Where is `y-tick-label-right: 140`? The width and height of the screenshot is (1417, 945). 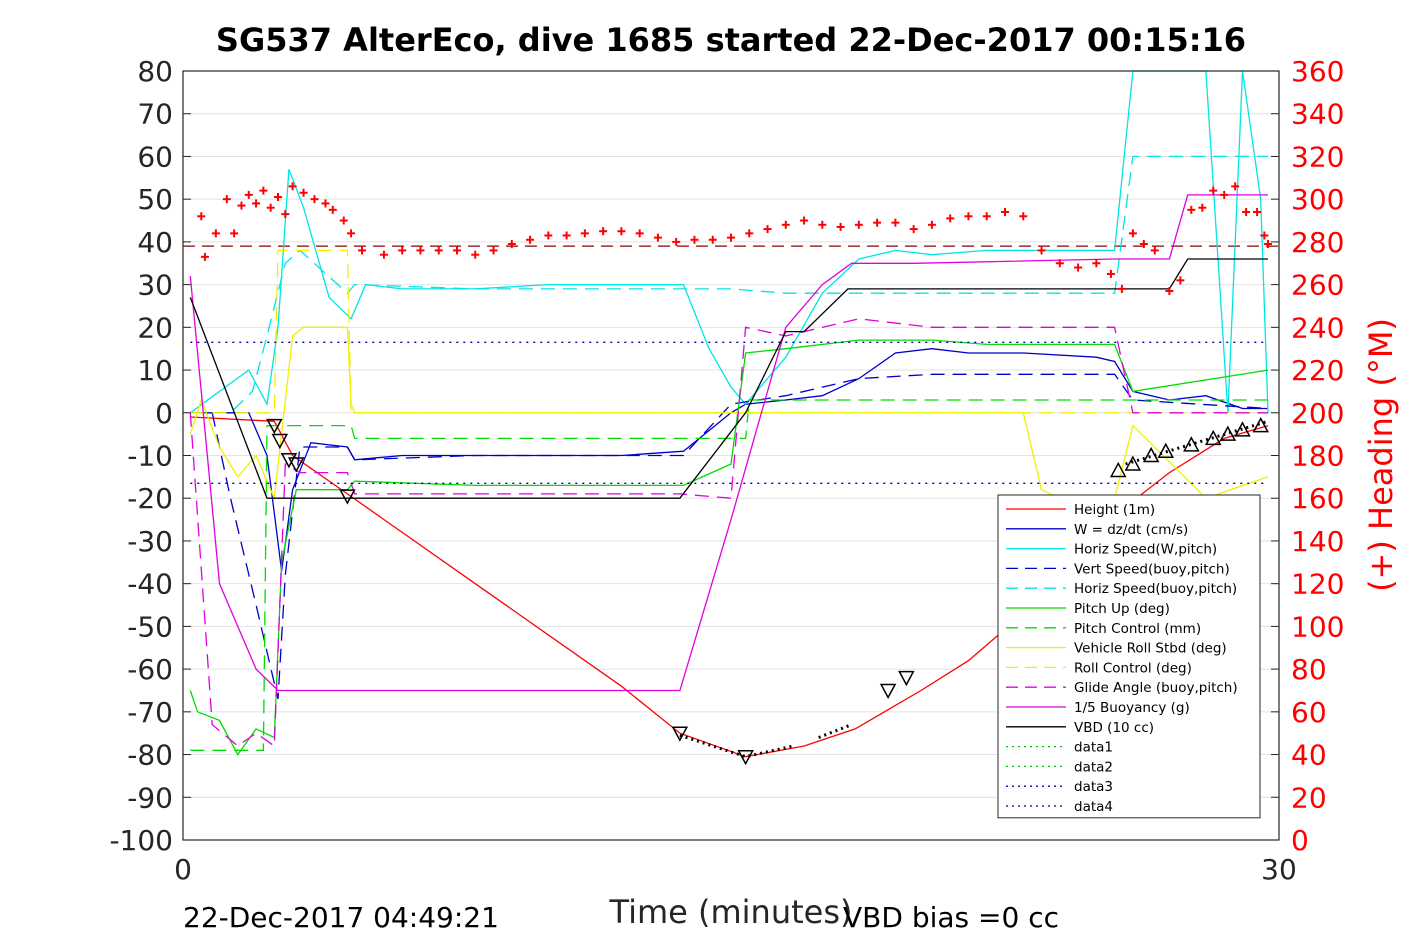
y-tick-label-right: 140 is located at coordinates (1317, 541).